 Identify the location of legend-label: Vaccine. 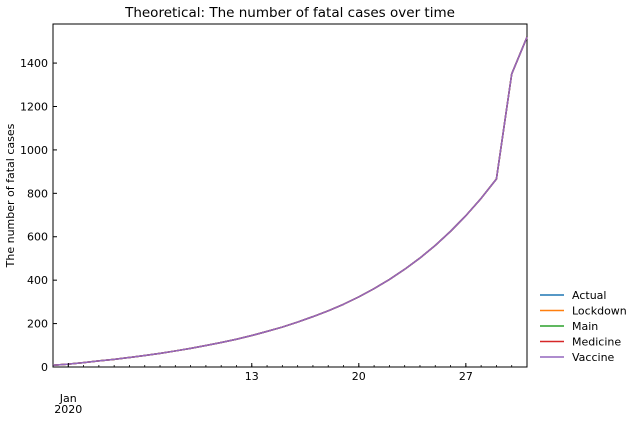
(593, 357).